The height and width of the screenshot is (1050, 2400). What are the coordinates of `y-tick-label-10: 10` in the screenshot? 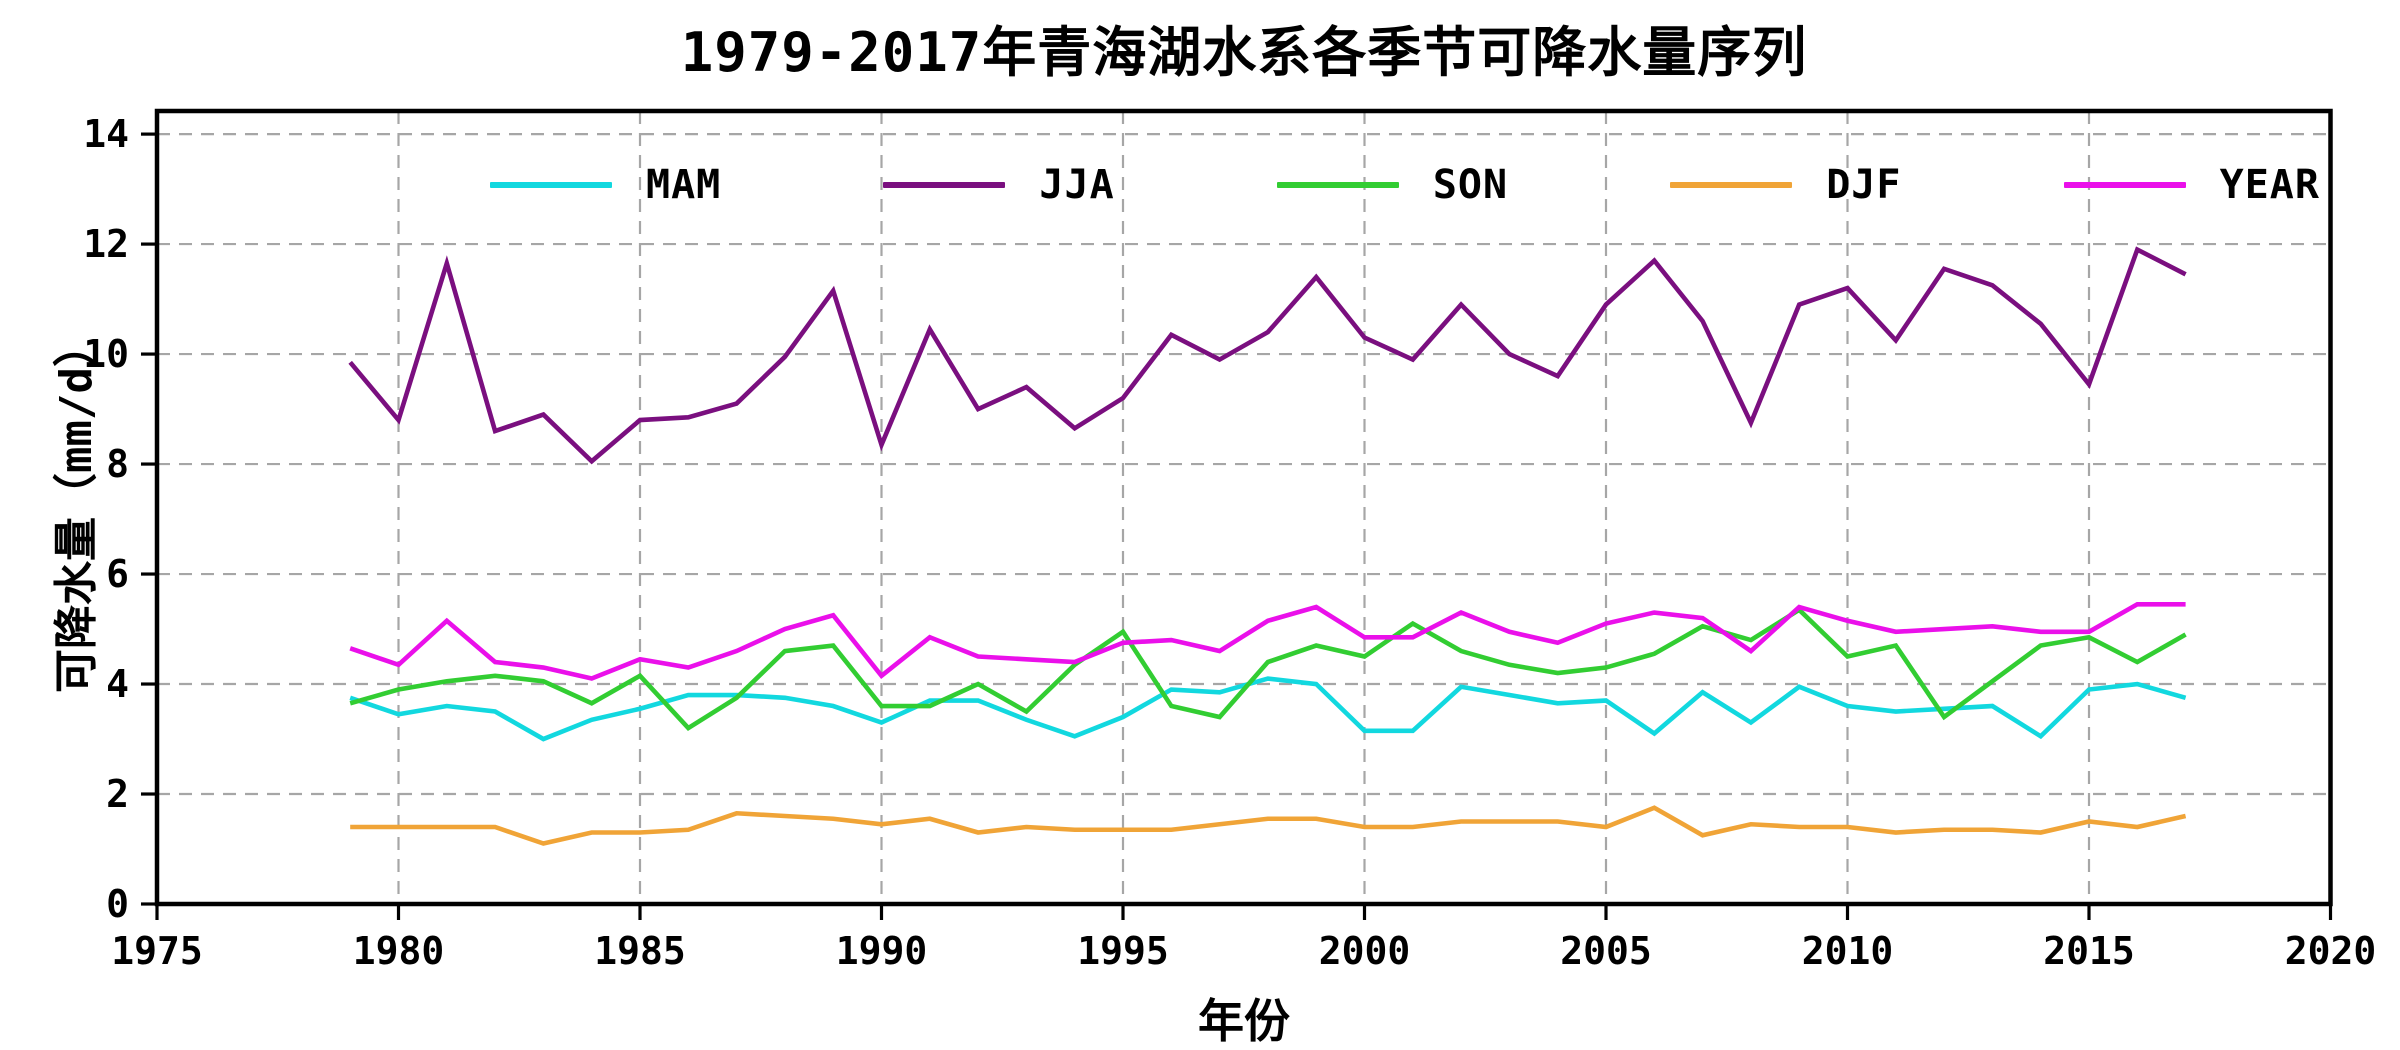 It's located at (106, 354).